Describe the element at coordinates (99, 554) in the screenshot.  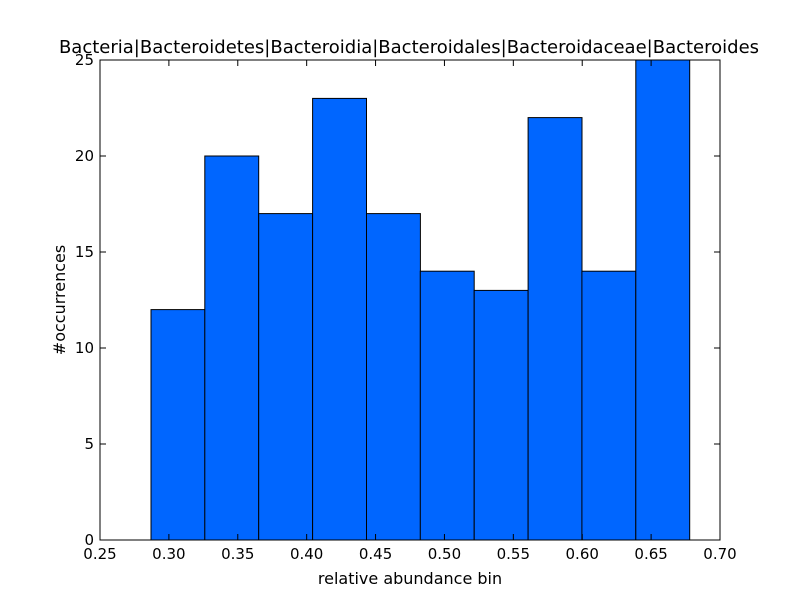
I see `x-tick-label: 0.25` at that location.